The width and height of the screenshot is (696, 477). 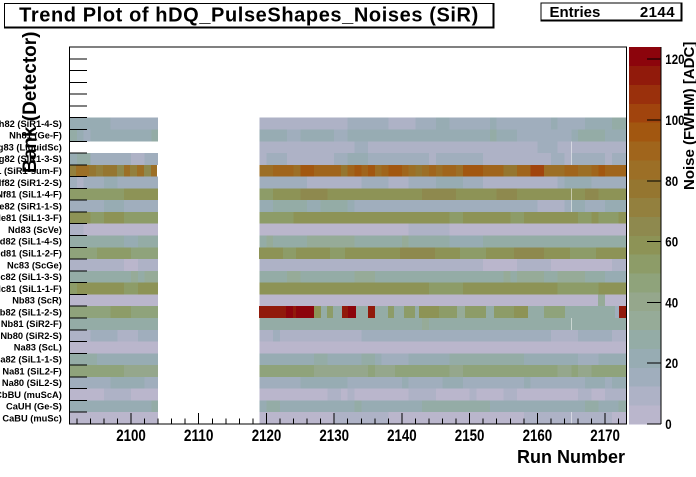 I want to click on svg-text: 20, so click(x=671, y=363).